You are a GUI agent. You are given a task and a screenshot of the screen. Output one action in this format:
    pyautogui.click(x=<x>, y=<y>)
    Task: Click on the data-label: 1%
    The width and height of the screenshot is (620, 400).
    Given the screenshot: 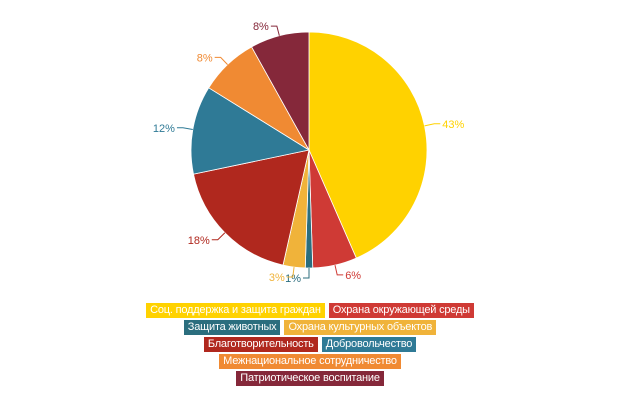 What is the action you would take?
    pyautogui.click(x=293, y=279)
    